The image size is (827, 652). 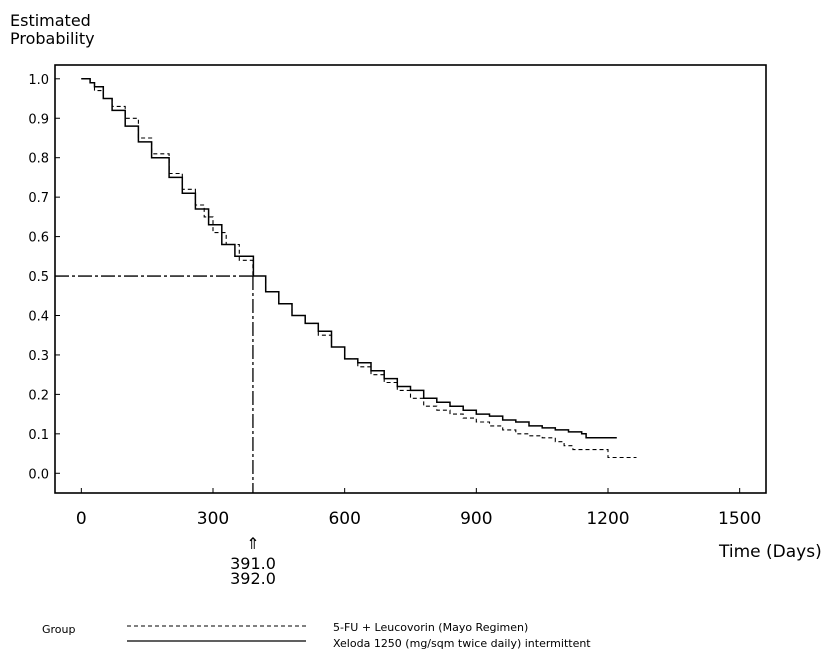 What do you see at coordinates (38, 395) in the screenshot?
I see `y-tick-label: 0.2` at bounding box center [38, 395].